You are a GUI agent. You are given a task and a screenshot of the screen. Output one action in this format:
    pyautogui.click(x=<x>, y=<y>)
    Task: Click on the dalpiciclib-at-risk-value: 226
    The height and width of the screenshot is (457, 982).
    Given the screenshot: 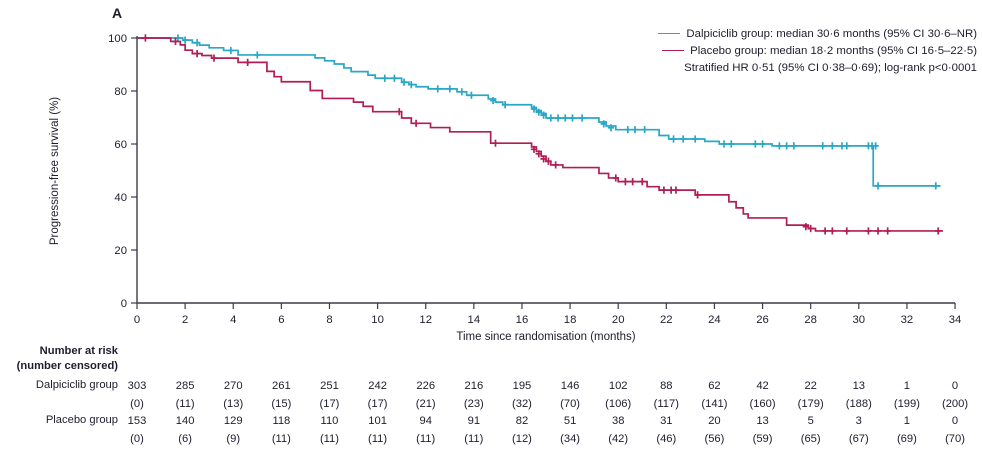 What is the action you would take?
    pyautogui.click(x=425, y=386)
    